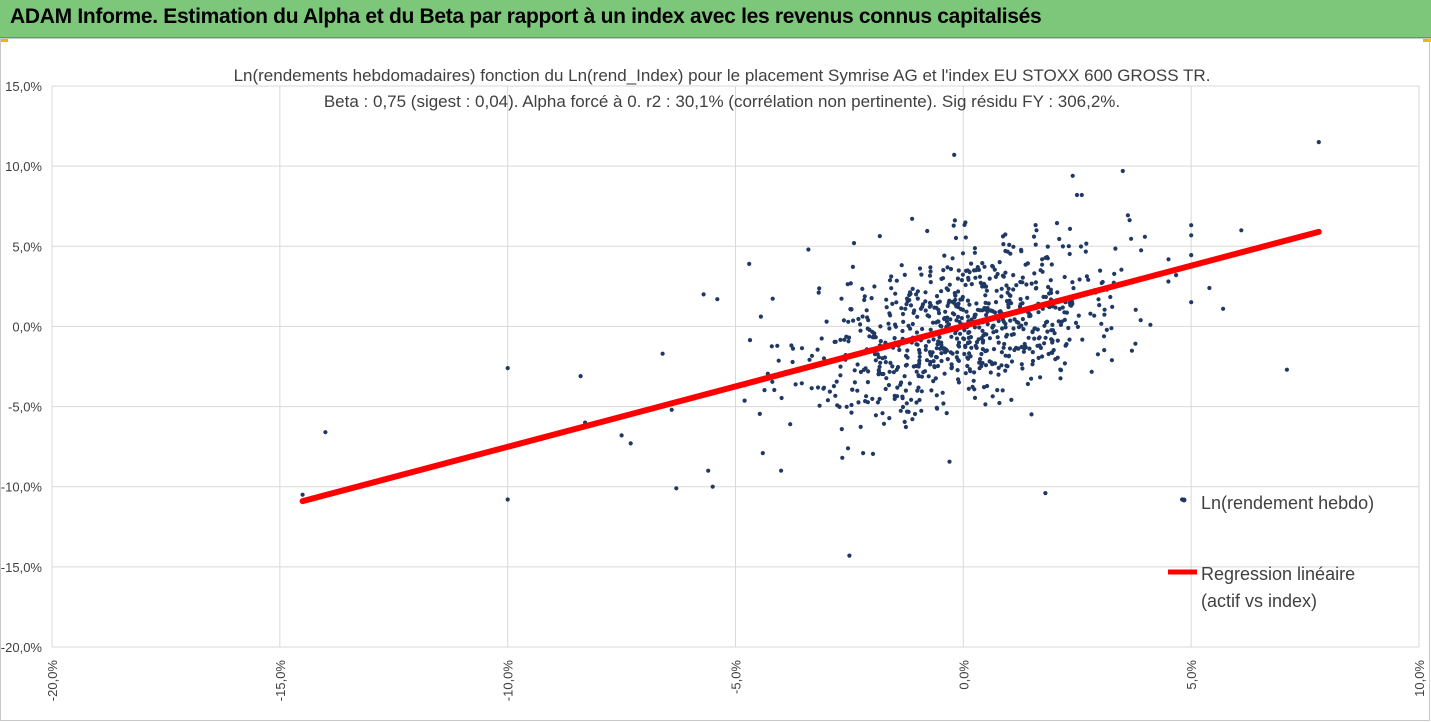 The image size is (1431, 722). I want to click on corner-marker-right, so click(1427, 40).